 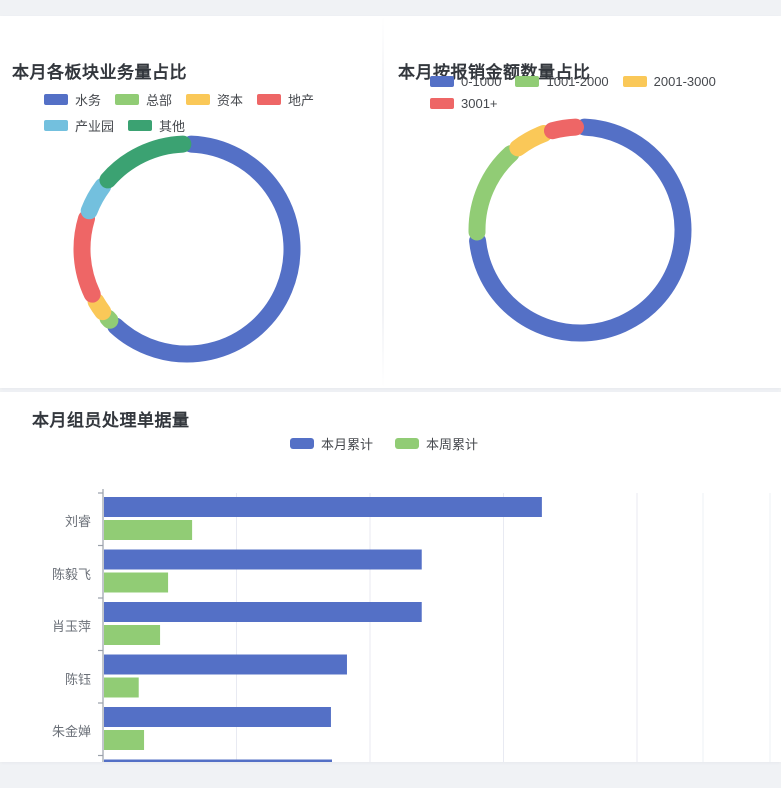 What do you see at coordinates (71, 626) in the screenshot?
I see `category-label: 肖玉萍` at bounding box center [71, 626].